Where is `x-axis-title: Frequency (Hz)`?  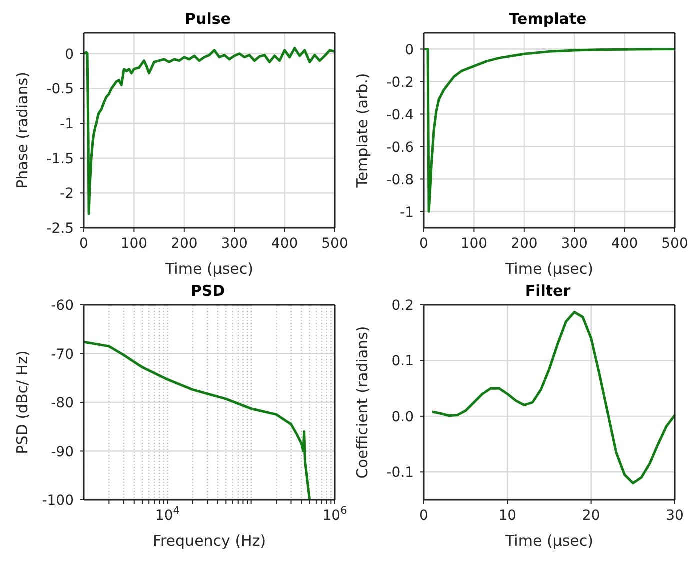 x-axis-title: Frequency (Hz) is located at coordinates (209, 541).